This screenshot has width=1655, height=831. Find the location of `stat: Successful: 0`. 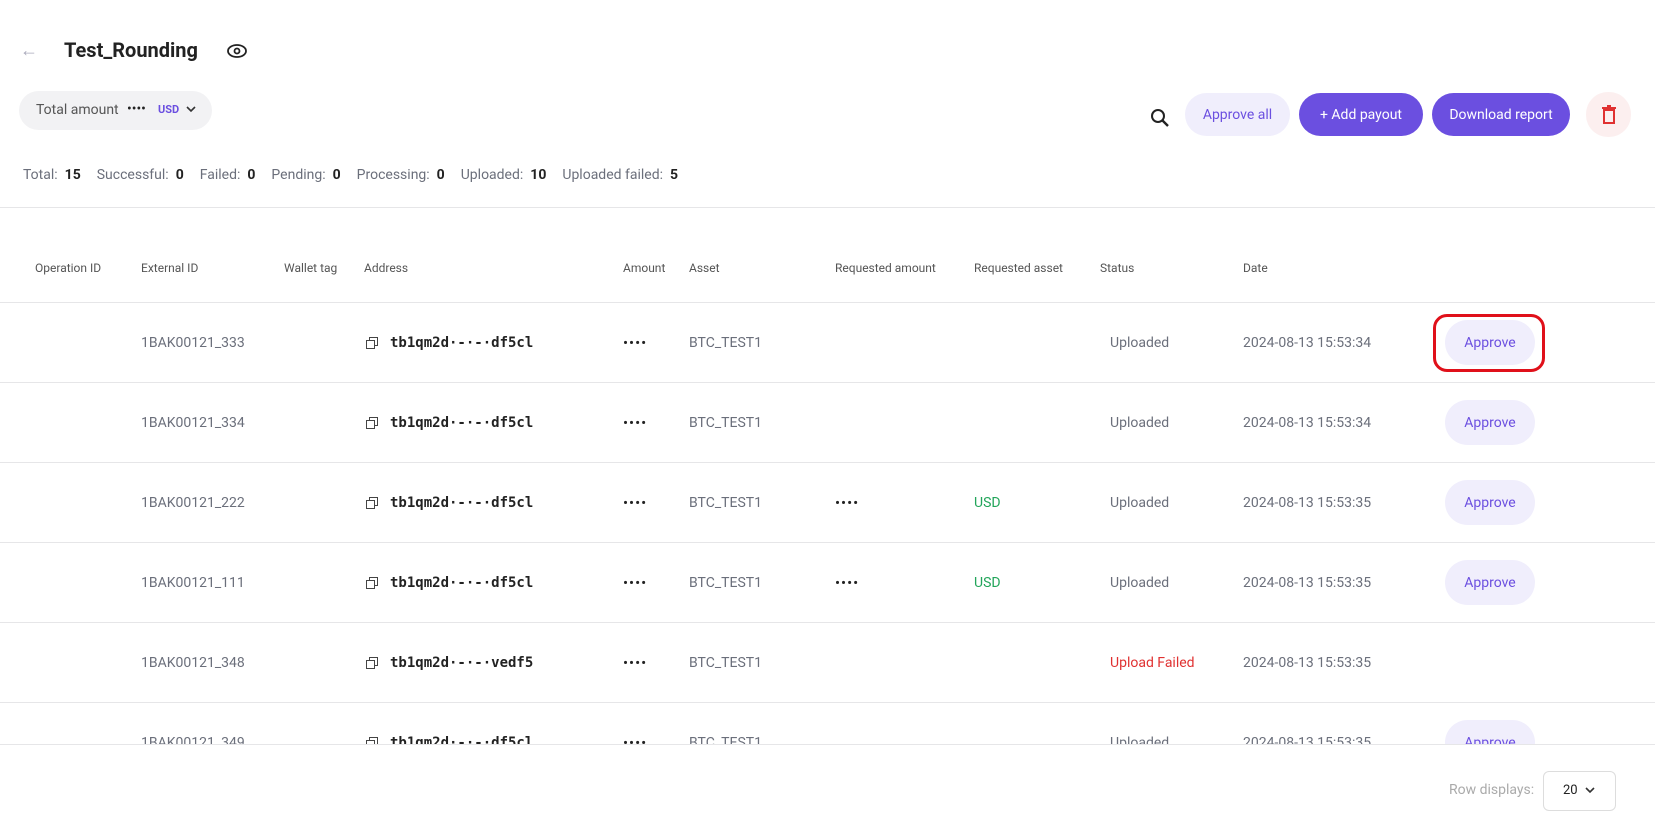

stat: Successful: 0 is located at coordinates (140, 175).